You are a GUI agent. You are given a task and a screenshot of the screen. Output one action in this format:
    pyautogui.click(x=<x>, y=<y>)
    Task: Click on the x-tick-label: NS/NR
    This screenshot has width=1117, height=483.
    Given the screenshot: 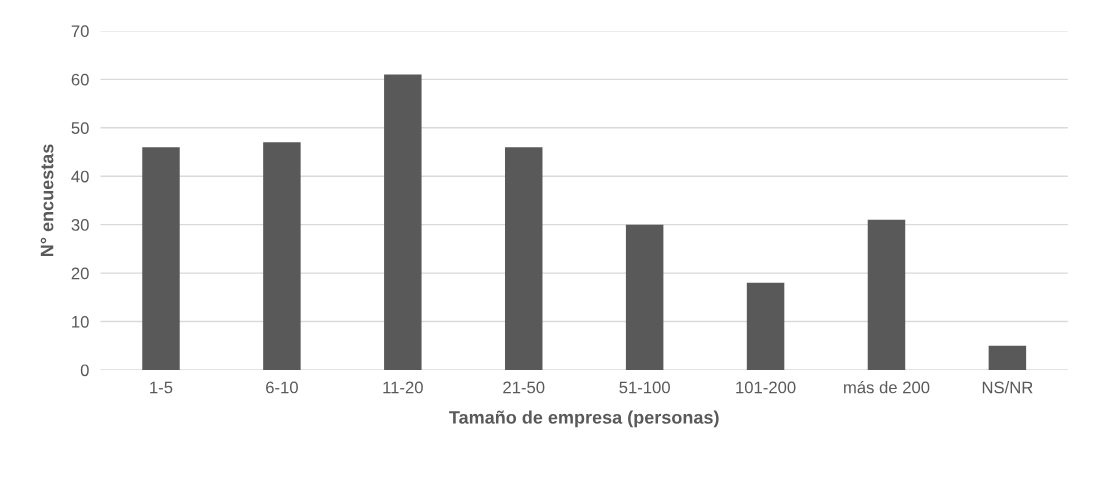 What is the action you would take?
    pyautogui.click(x=1007, y=387)
    